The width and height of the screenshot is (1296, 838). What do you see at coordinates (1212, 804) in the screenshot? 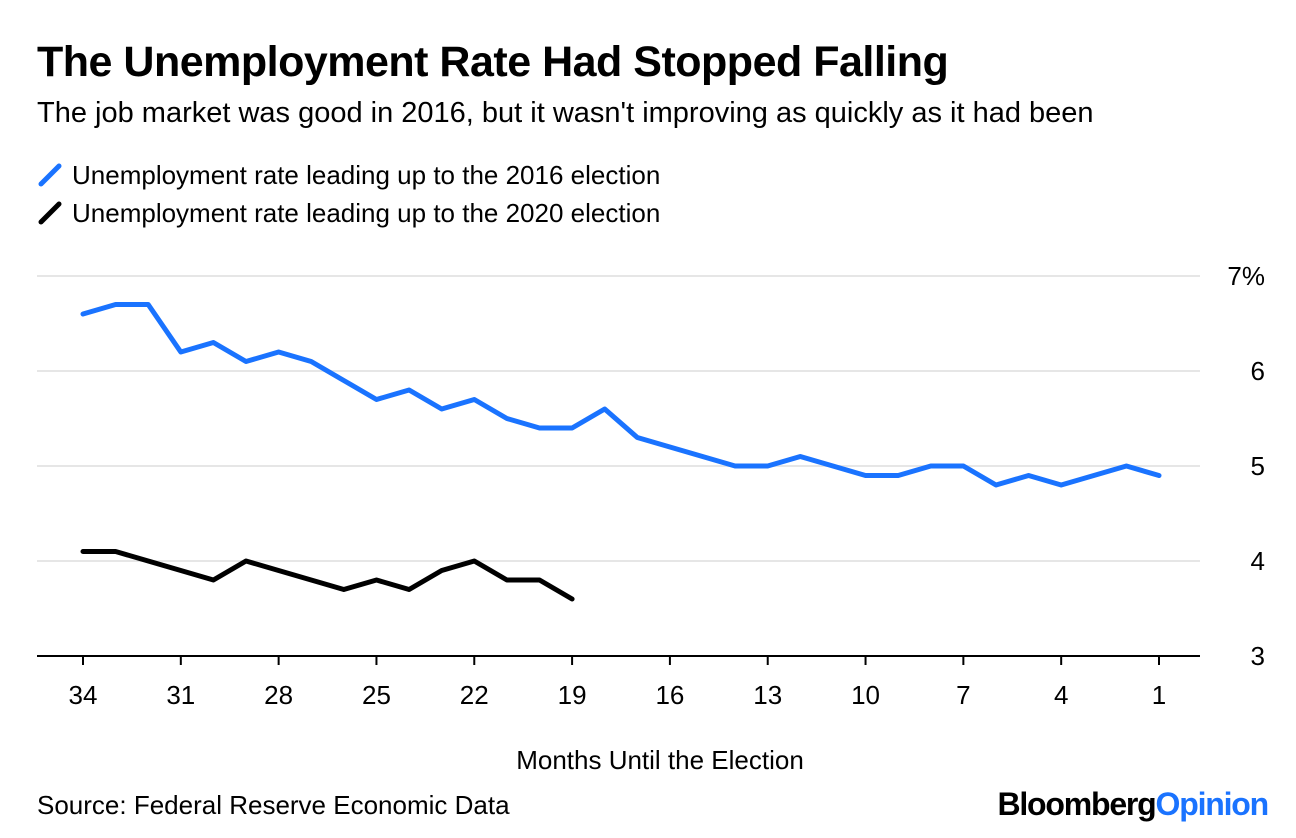
I see `brand-part-2: Opinion` at bounding box center [1212, 804].